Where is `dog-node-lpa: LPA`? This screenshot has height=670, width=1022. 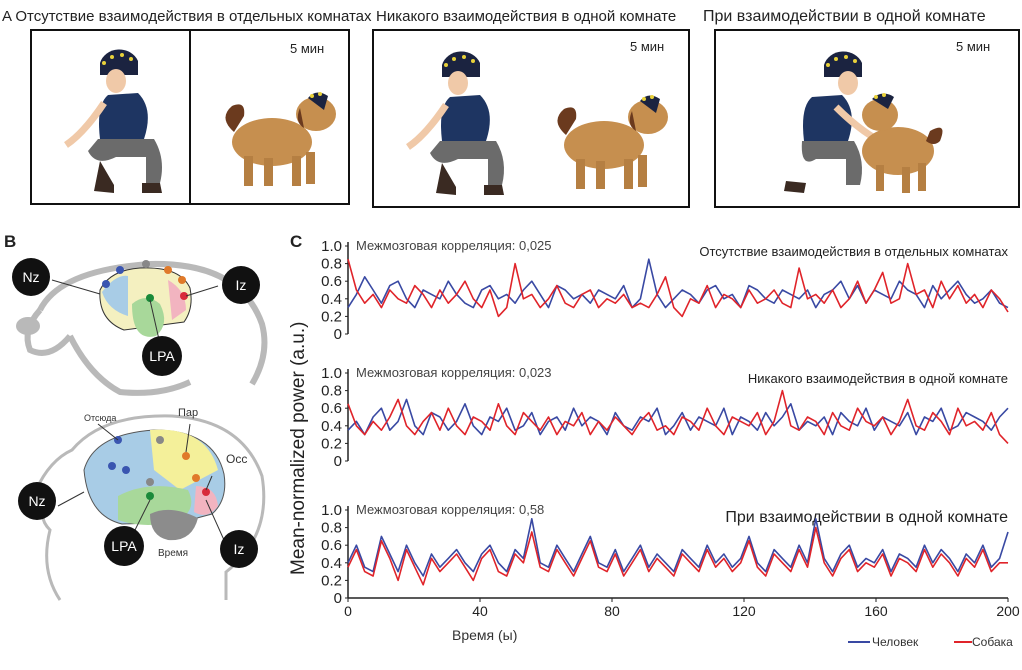
dog-node-lpa: LPA is located at coordinates (162, 356).